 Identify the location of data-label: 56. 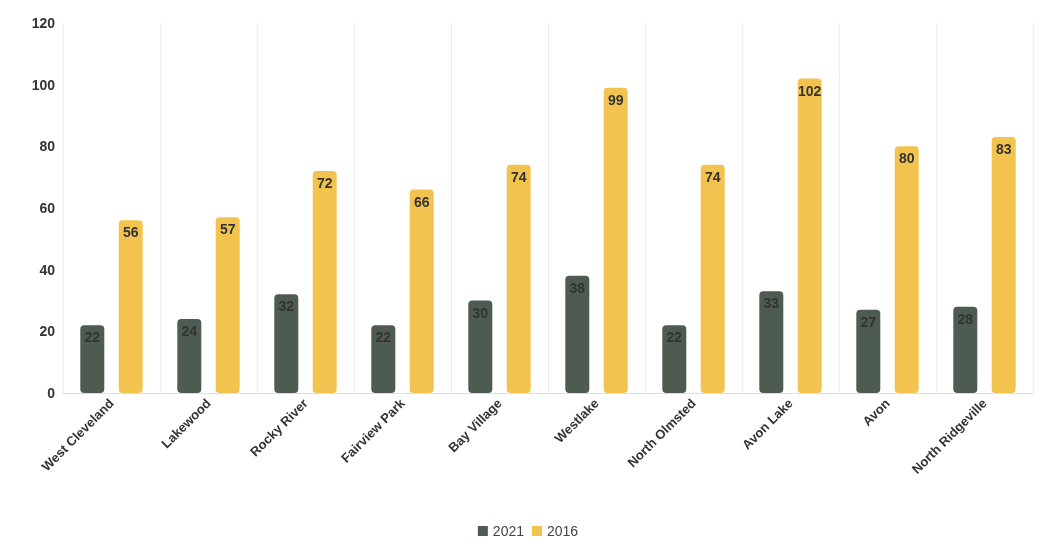
(130, 232).